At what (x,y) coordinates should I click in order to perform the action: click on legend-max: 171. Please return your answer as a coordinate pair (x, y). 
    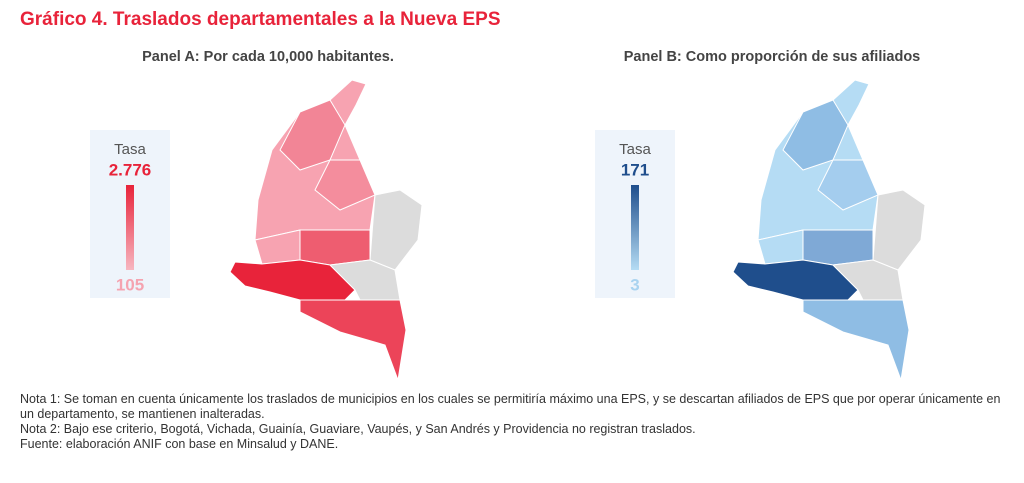
    Looking at the image, I should click on (635, 169).